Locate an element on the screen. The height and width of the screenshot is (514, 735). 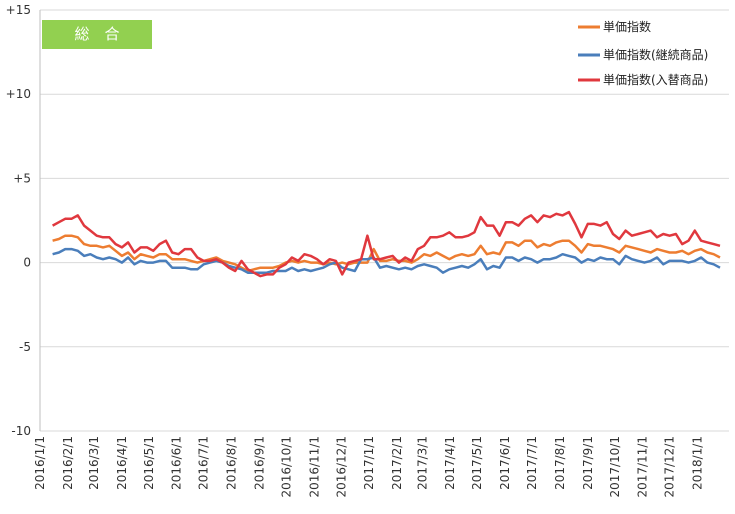
x-tick-label: 2016/9/1 is located at coordinates (259, 463).